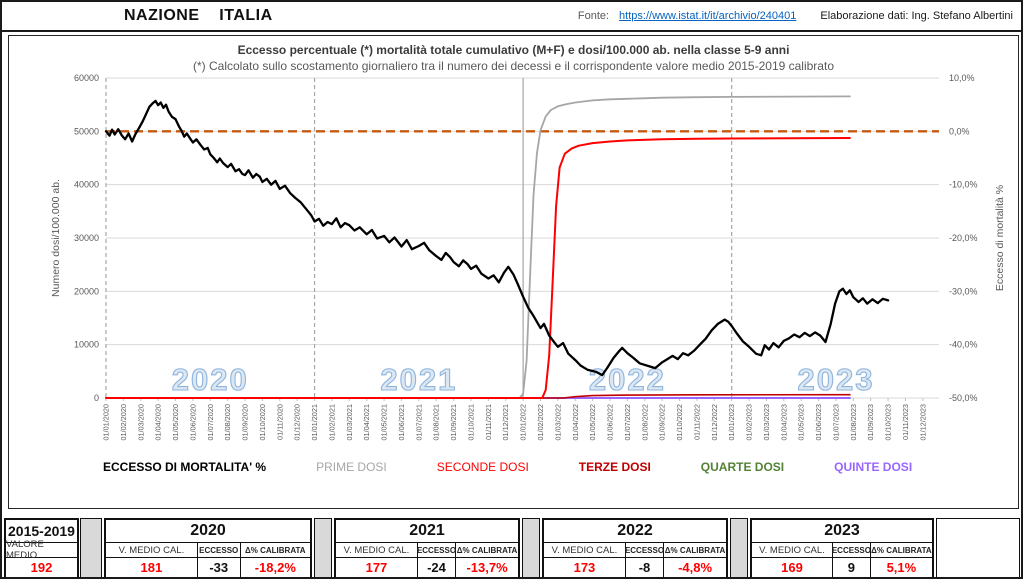 This screenshot has height=579, width=1023. What do you see at coordinates (279, 422) in the screenshot?
I see `x-label: 01/11/2020` at bounding box center [279, 422].